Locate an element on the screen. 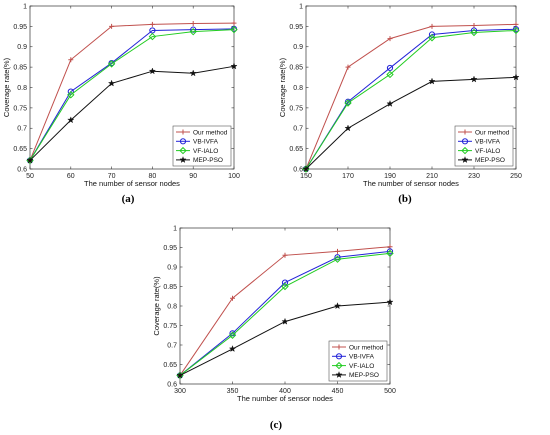  x-tick-label: 250 is located at coordinates (516, 176).